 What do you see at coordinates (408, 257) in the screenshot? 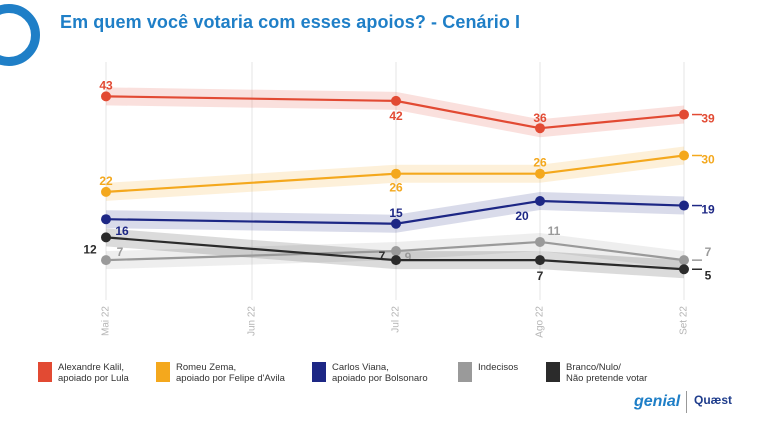
I see `data-label-indecisos-1: 9` at bounding box center [408, 257].